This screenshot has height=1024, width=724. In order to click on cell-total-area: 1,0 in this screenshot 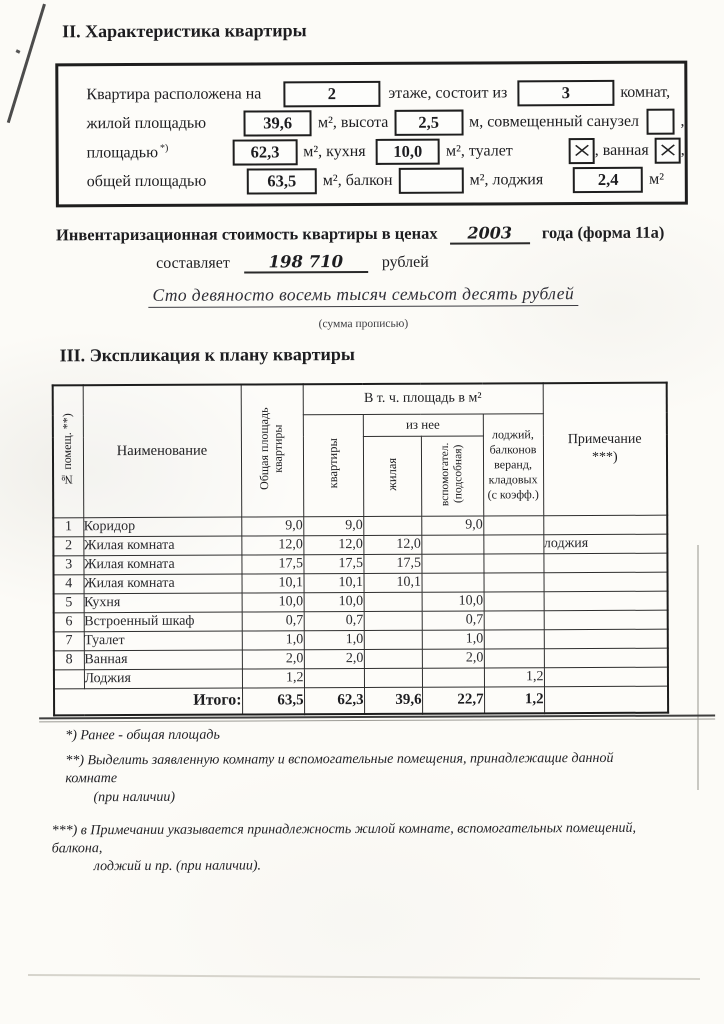, I will do `click(272, 640)`.